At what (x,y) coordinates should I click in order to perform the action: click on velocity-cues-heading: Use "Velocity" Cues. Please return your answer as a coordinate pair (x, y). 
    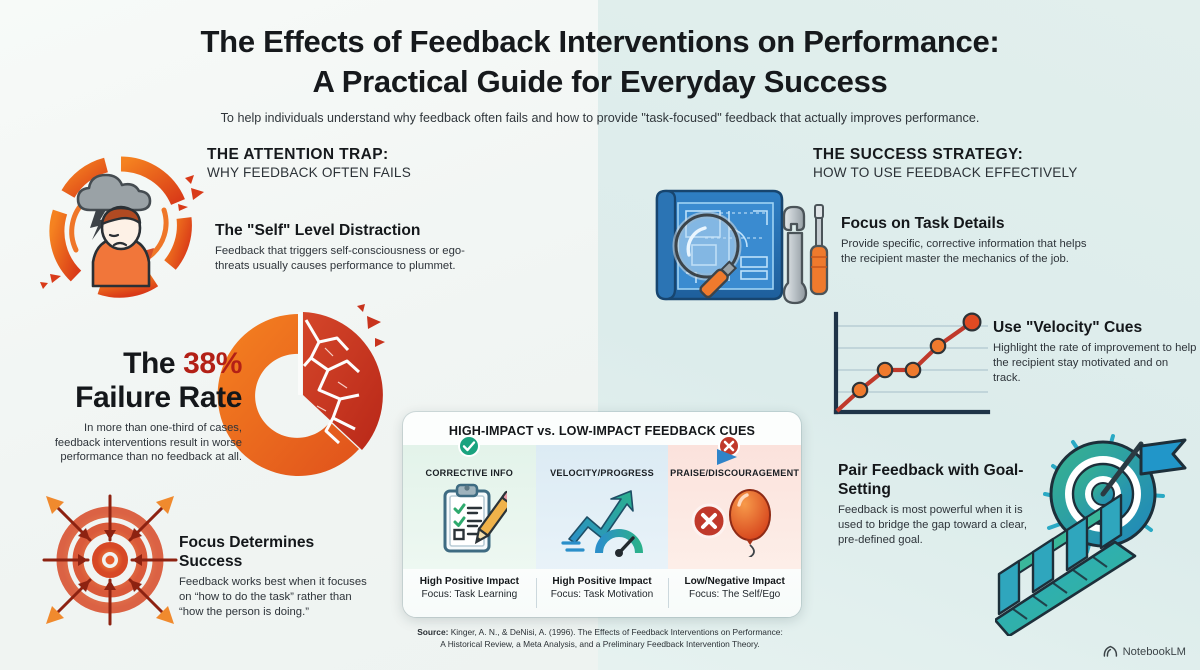
    Looking at the image, I should click on (1068, 327).